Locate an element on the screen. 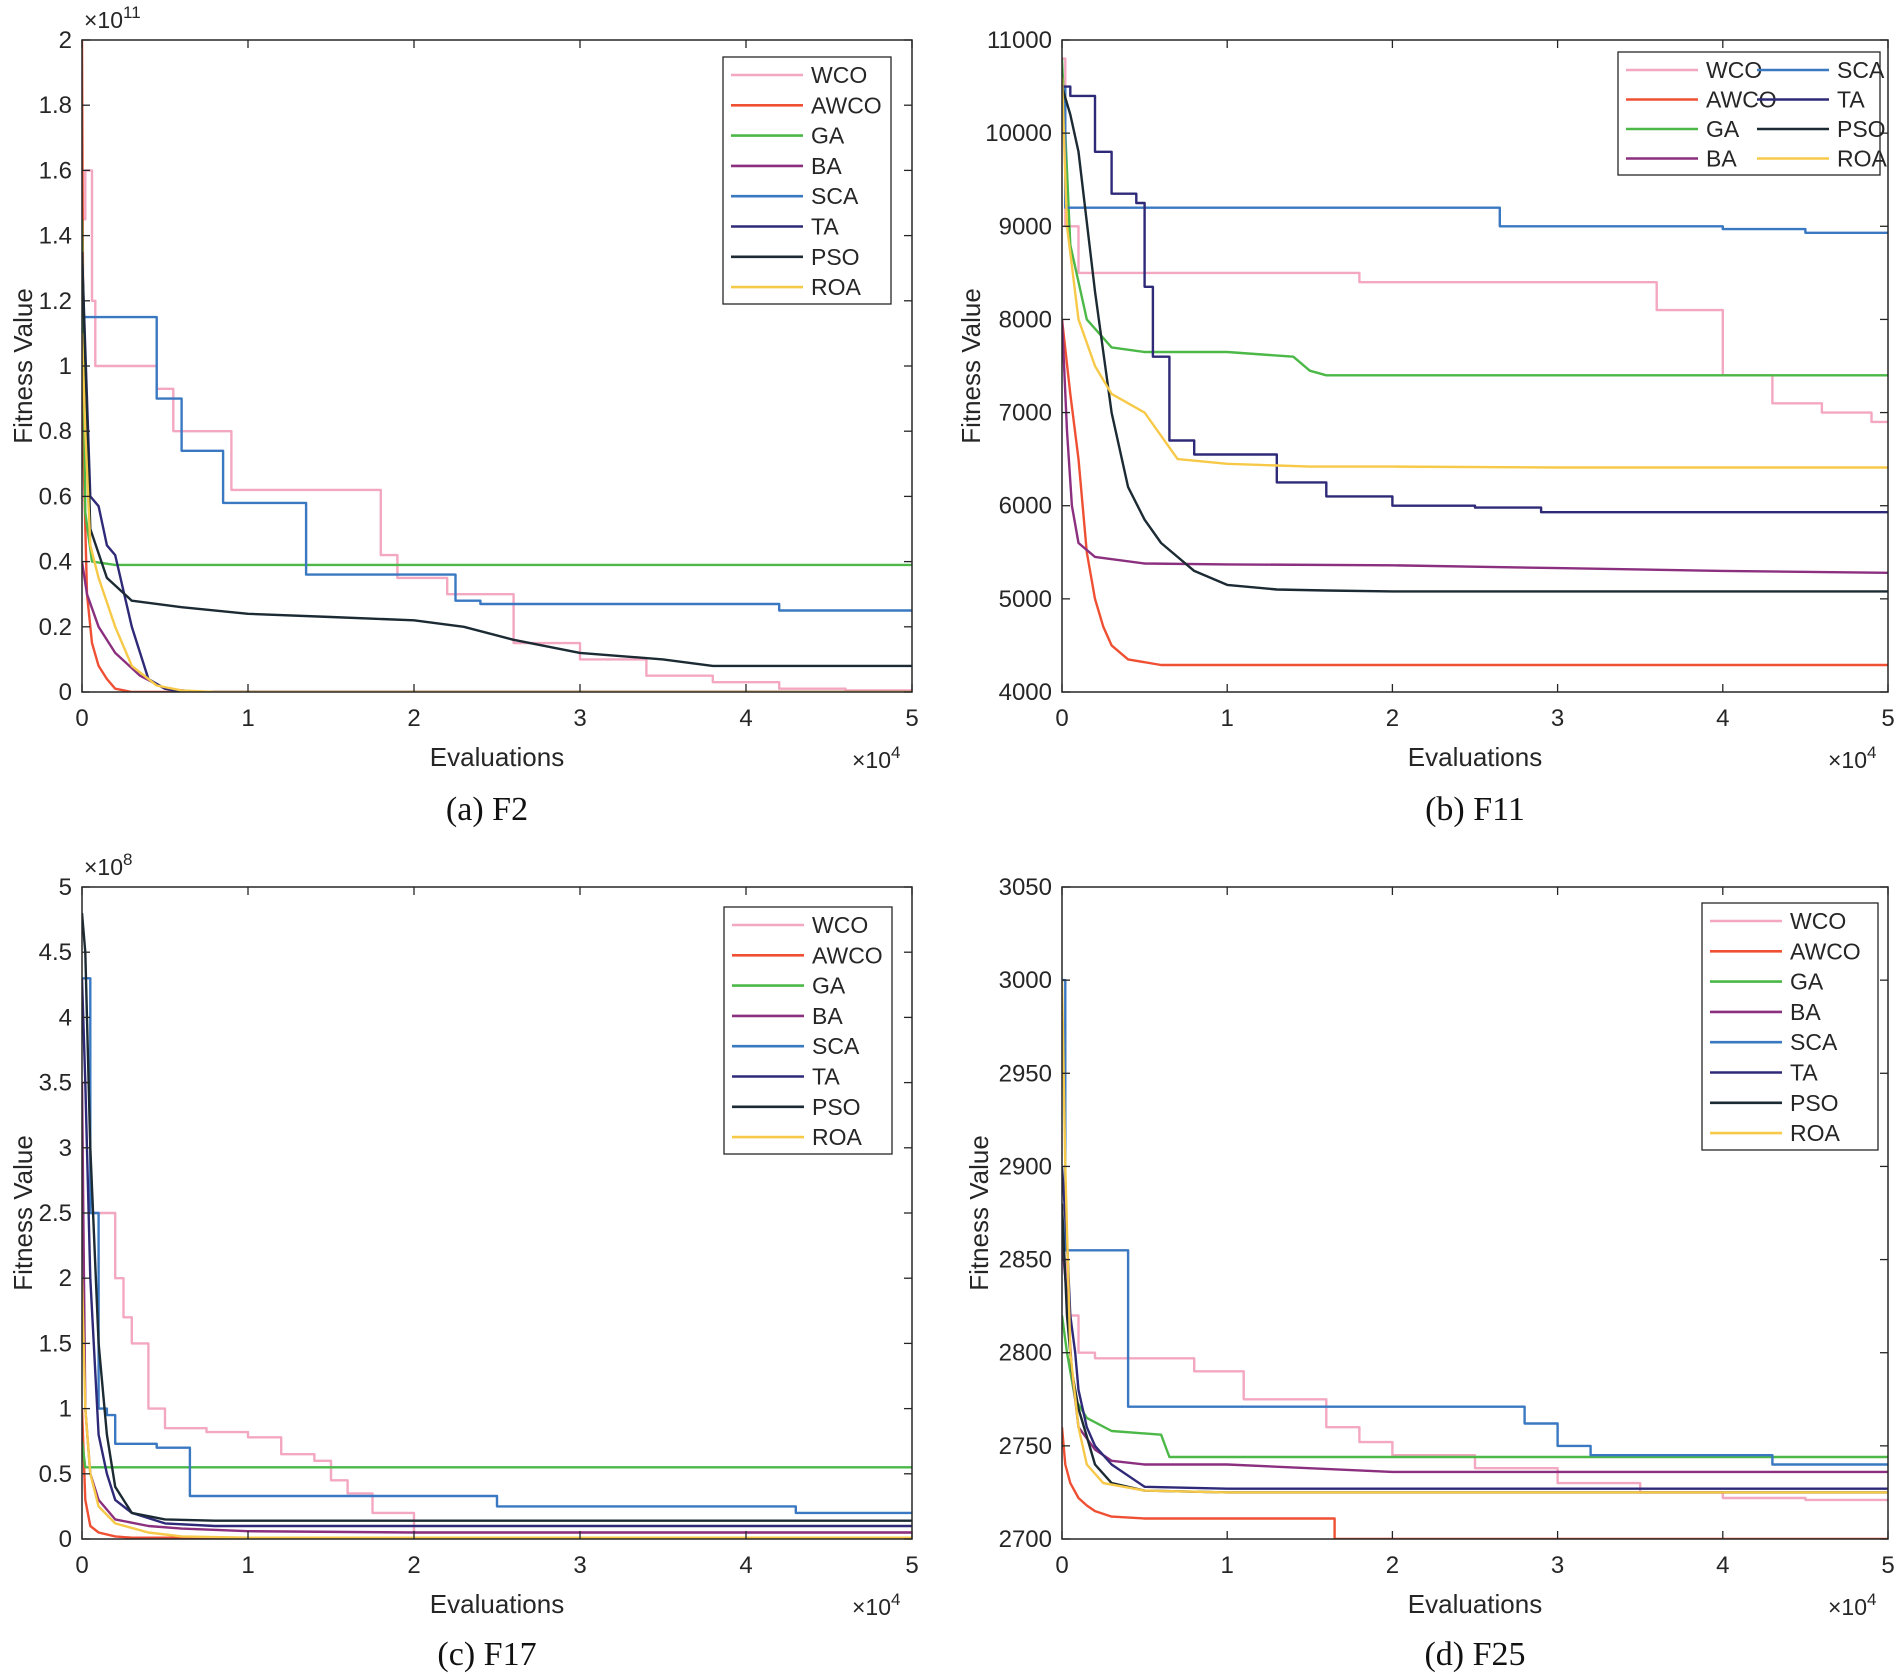  y-tick-label: 3.5 is located at coordinates (55, 1083).